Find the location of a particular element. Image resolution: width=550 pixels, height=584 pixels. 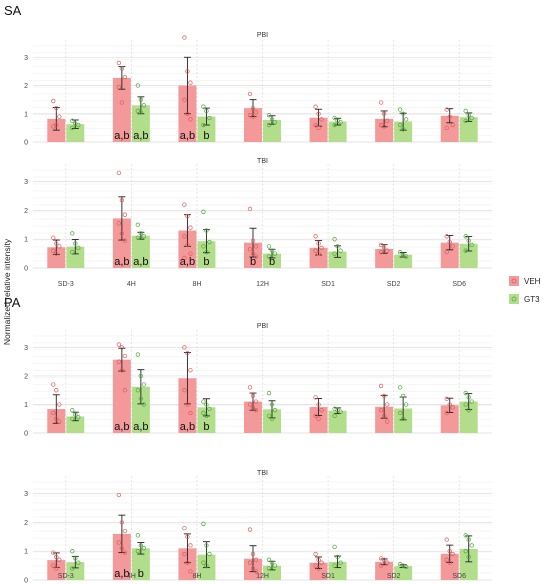

y-tick-label: 2 is located at coordinates (26, 86).